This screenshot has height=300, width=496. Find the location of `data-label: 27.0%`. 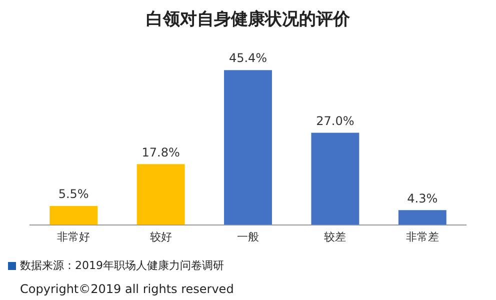

data-label: 27.0% is located at coordinates (335, 121).